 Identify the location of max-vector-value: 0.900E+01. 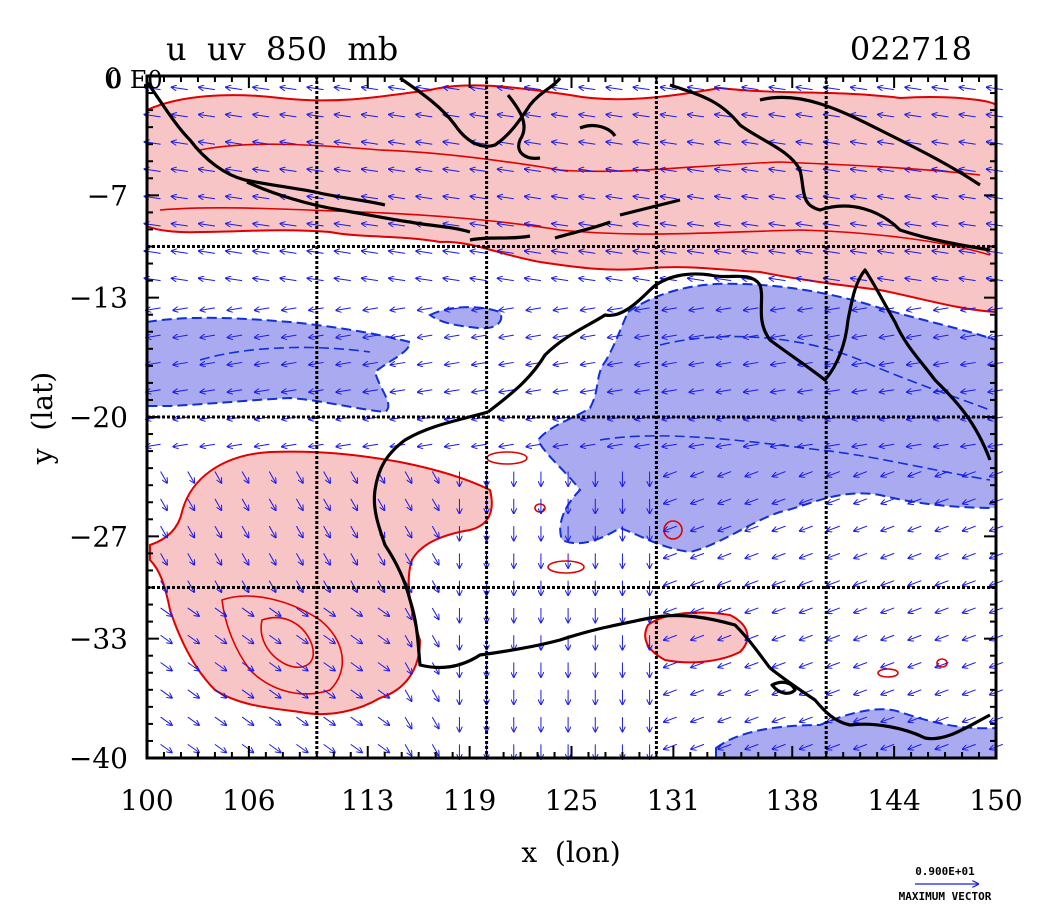
(945, 871).